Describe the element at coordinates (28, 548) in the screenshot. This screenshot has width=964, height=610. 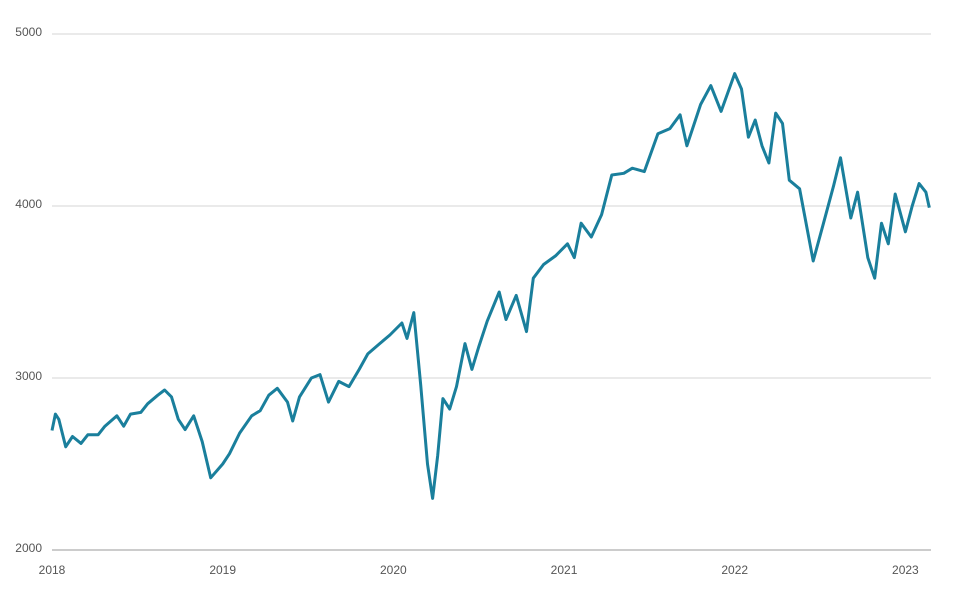
I see `y-tick-label: 2000` at that location.